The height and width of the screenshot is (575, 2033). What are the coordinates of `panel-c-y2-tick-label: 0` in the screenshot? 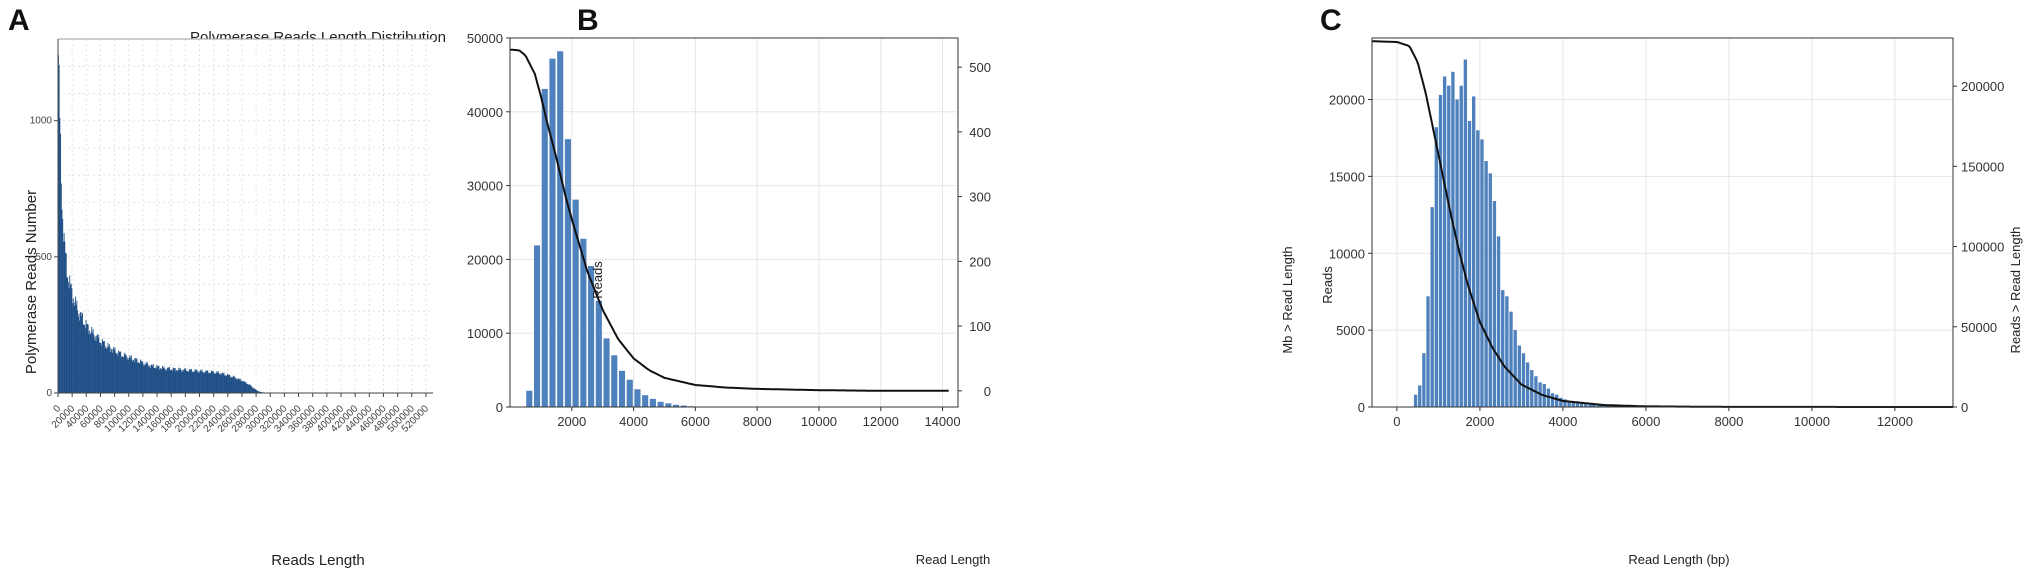 It's located at (1964, 407).